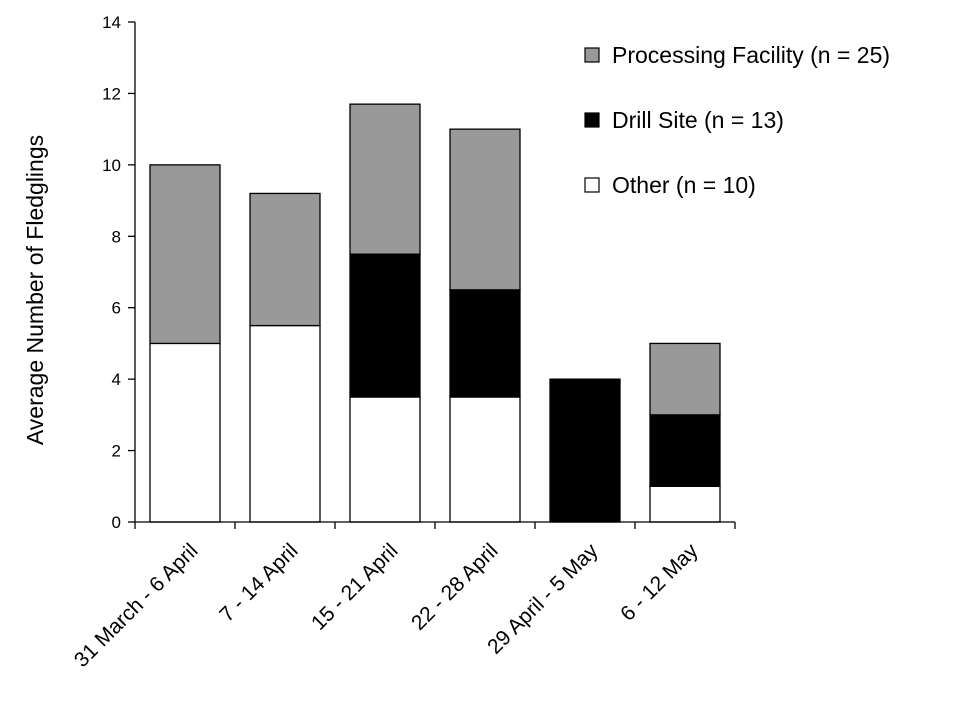 Image resolution: width=954 pixels, height=726 pixels. What do you see at coordinates (111, 22) in the screenshot?
I see `y-tick-label: 14` at bounding box center [111, 22].